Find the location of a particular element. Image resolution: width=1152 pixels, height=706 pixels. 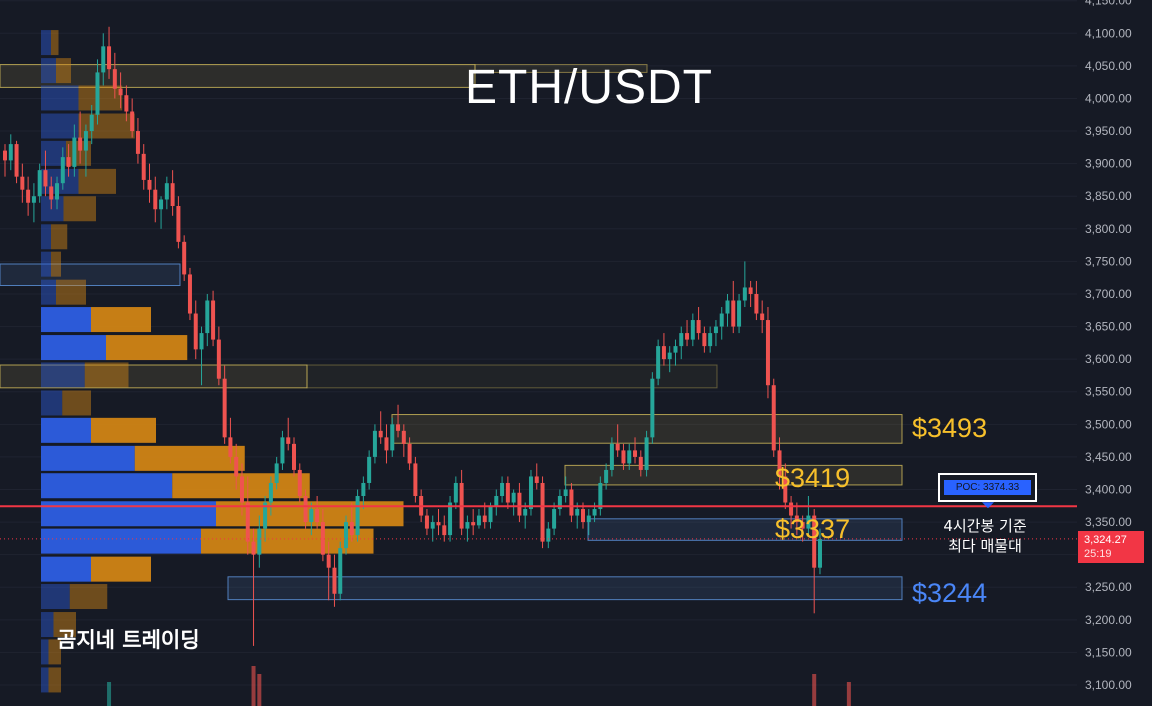

axis-tick-label: 4,100.00 is located at coordinates (1108, 33).